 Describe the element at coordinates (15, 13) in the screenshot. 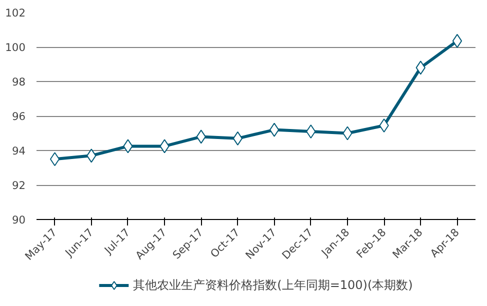

I see `y-tick-label: 102` at that location.